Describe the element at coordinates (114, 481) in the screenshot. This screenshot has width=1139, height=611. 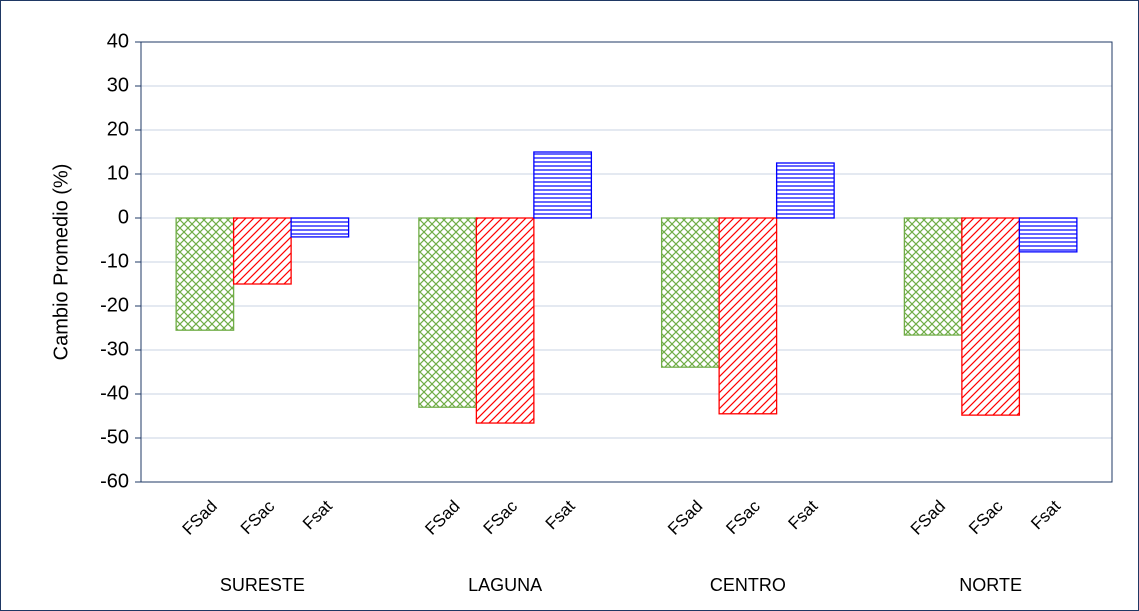
I see `y-tick-label: -60` at that location.